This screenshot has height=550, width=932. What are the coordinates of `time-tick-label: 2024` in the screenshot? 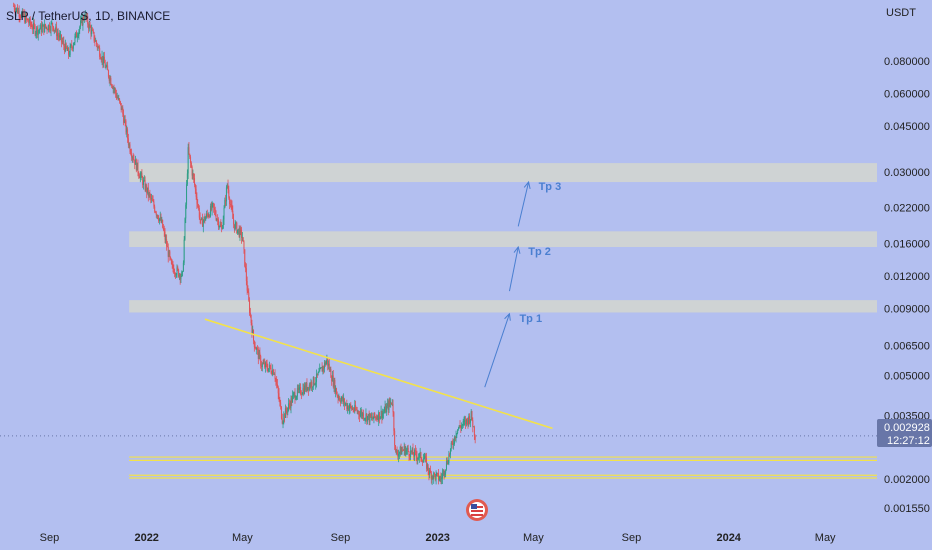 It's located at (728, 538).